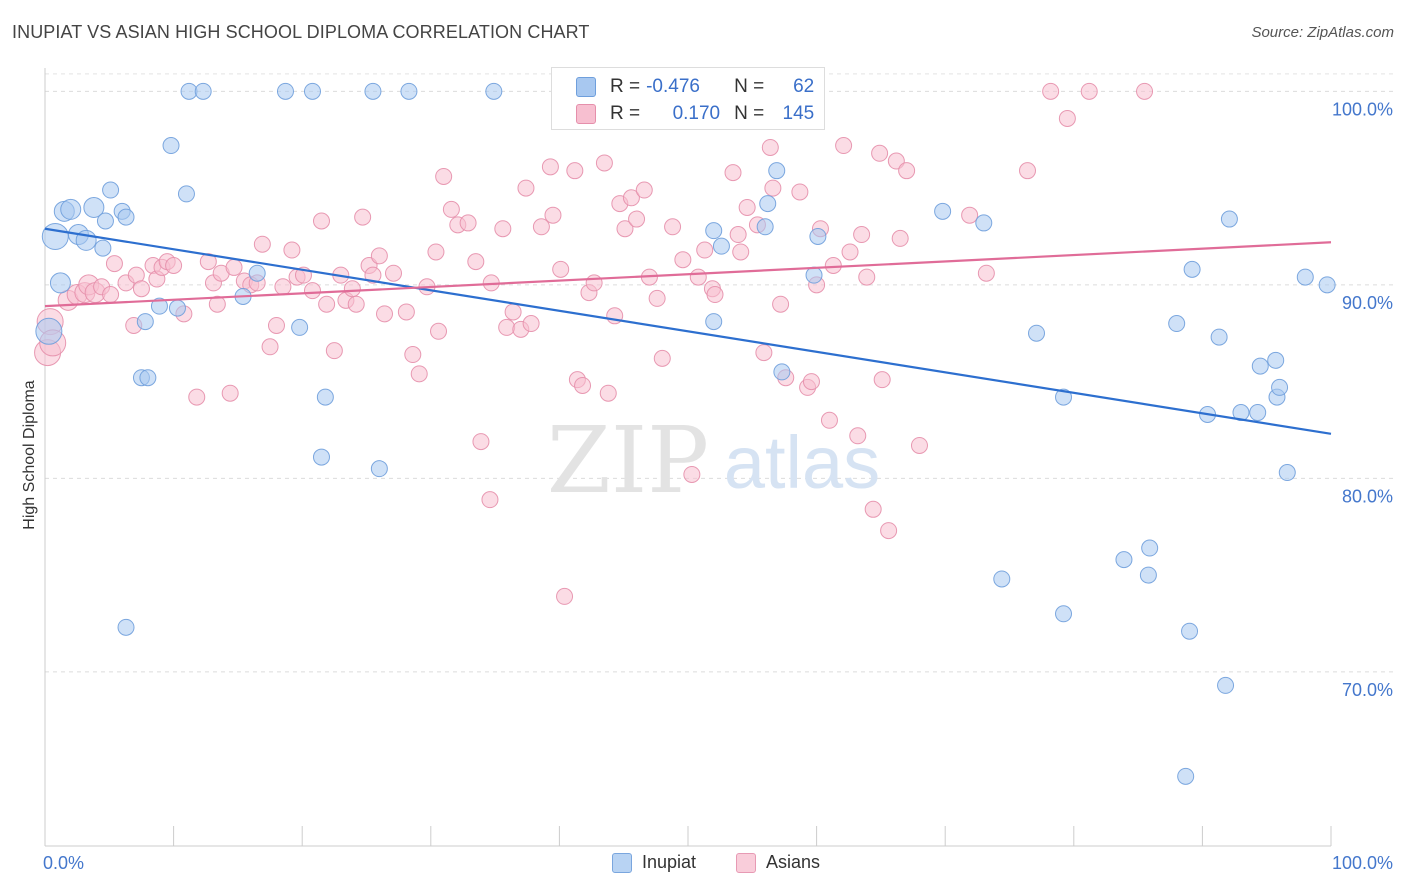 The width and height of the screenshot is (1406, 892). What do you see at coordinates (695, 87) in the screenshot?
I see `stats-row-inupiat: R = -0.476 N = 62` at bounding box center [695, 87].